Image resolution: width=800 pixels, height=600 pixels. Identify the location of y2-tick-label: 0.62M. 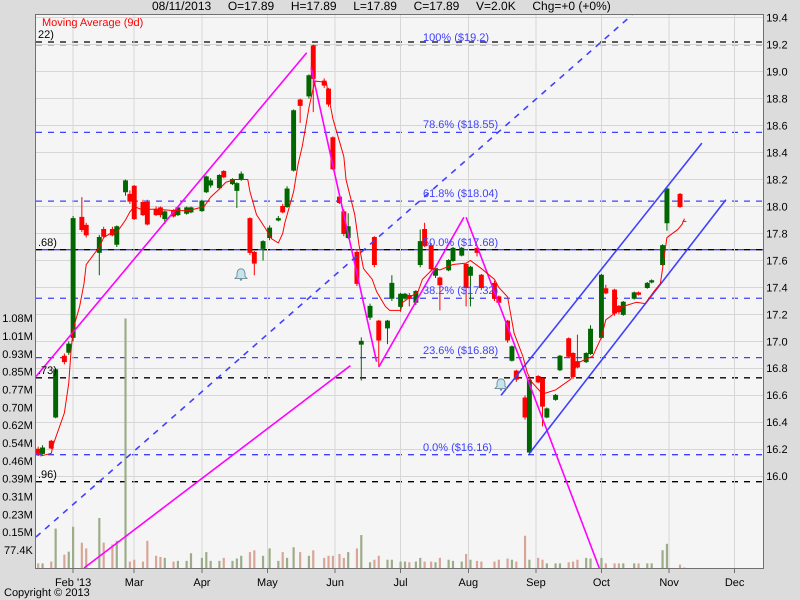
(17, 426).